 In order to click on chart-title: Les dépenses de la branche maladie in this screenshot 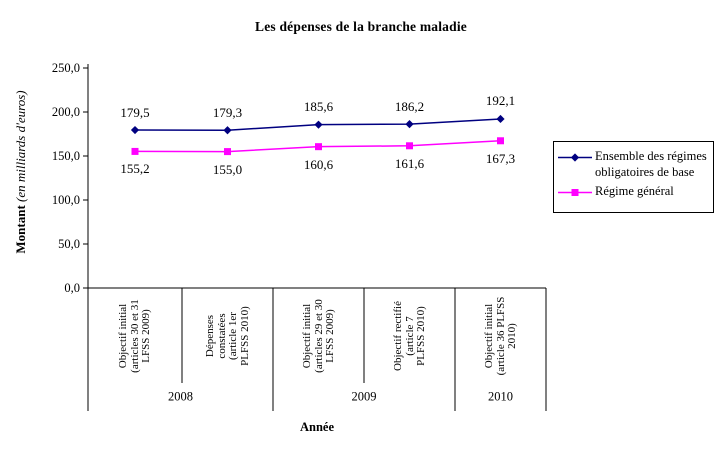, I will do `click(361, 26)`.